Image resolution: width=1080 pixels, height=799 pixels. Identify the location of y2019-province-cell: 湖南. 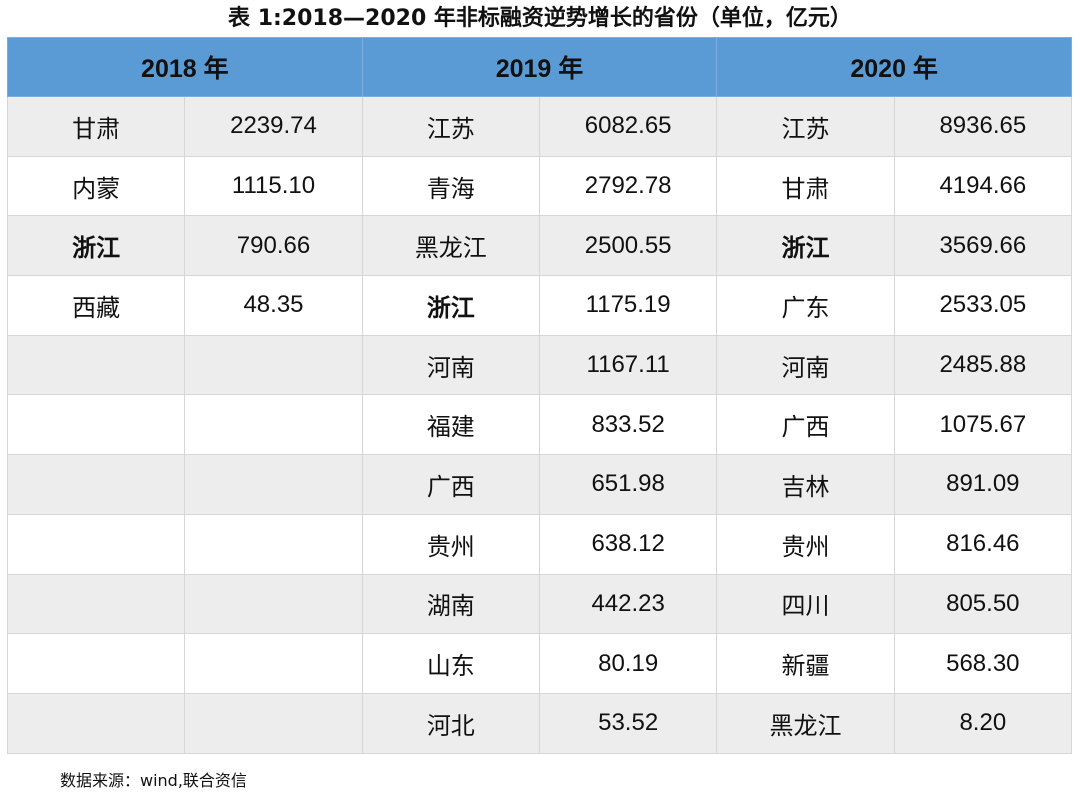
(450, 604).